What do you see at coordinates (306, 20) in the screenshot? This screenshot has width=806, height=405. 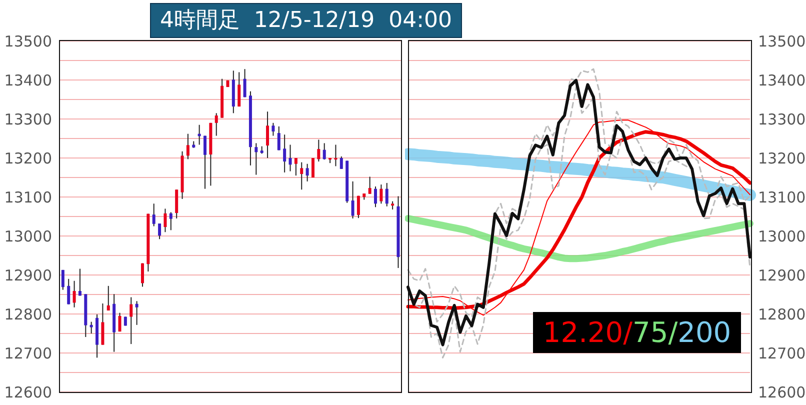 I see `chart-title: 4時間足 12/5-12/19 04:00` at bounding box center [306, 20].